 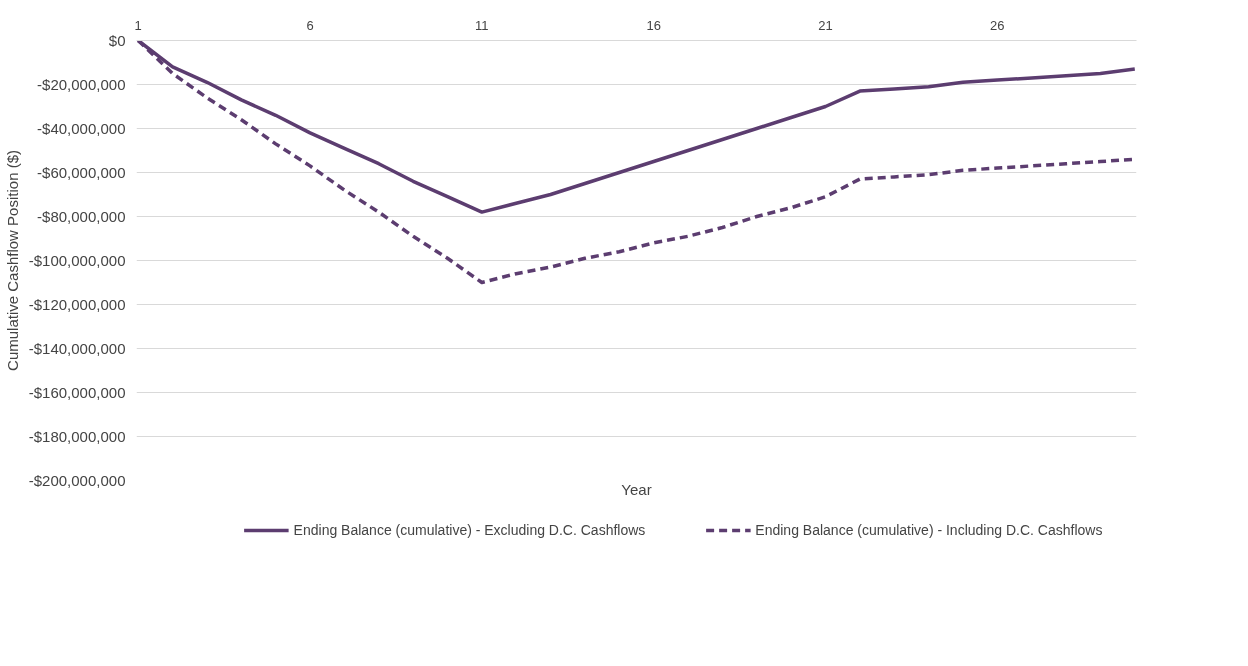 What do you see at coordinates (636, 489) in the screenshot?
I see `x-axis-title: Year` at bounding box center [636, 489].